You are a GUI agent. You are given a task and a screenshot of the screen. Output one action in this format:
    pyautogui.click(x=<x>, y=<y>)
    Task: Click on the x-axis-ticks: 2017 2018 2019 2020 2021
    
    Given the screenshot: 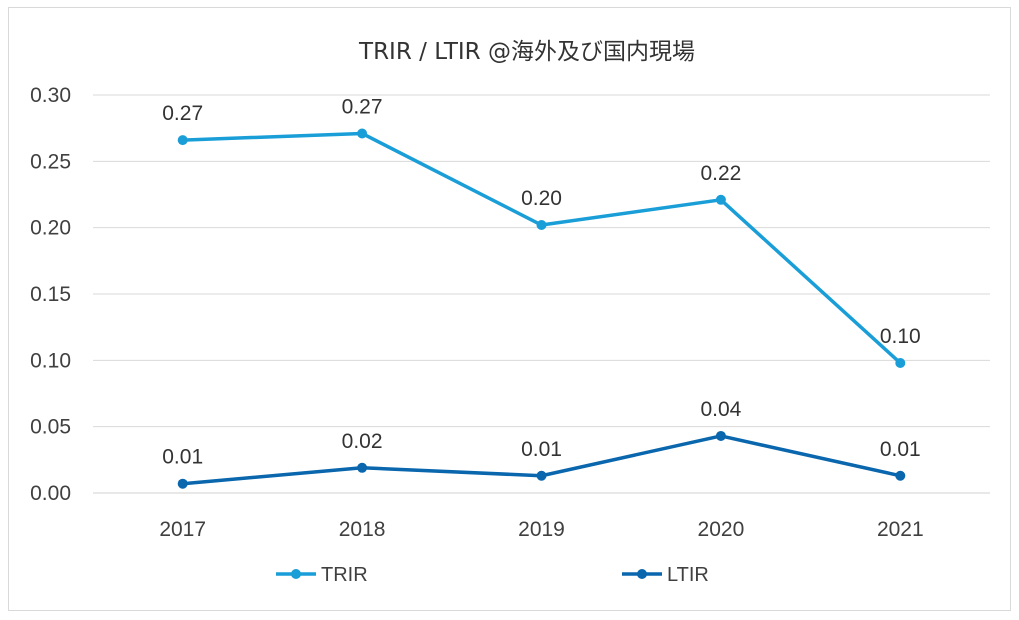 What is the action you would take?
    pyautogui.click(x=541, y=529)
    